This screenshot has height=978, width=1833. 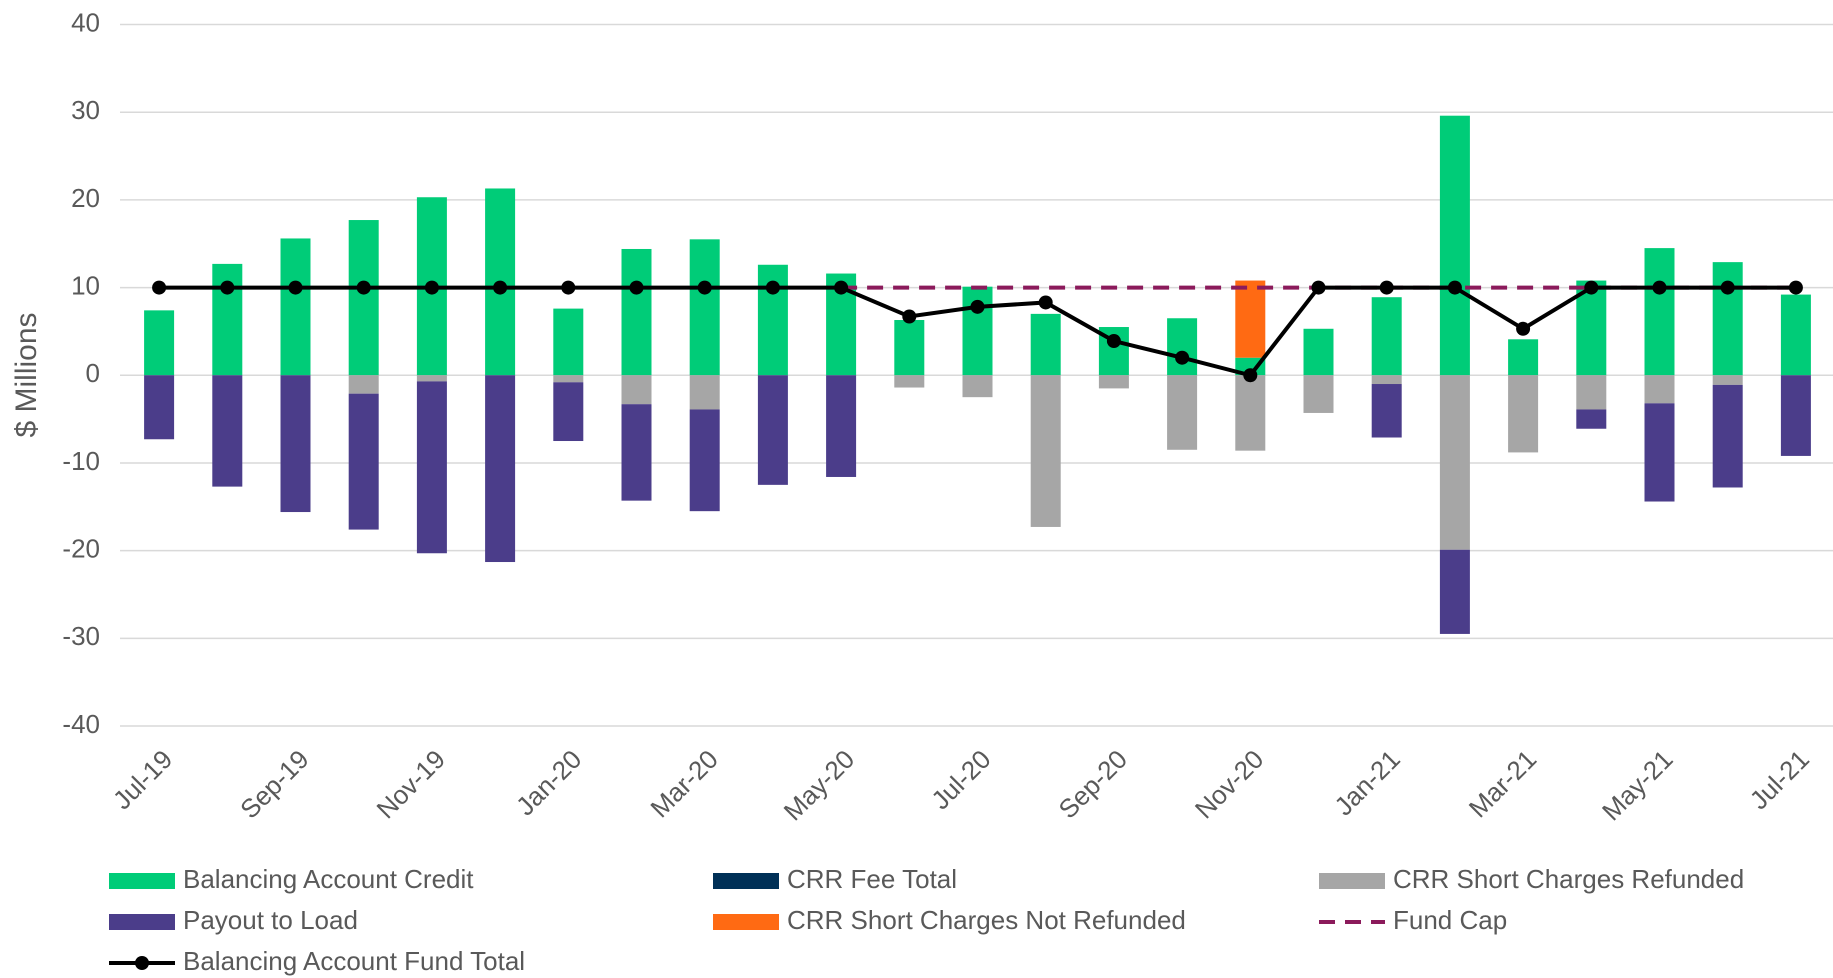 I want to click on x-tick-label: Sep-20, so click(x=1093, y=784).